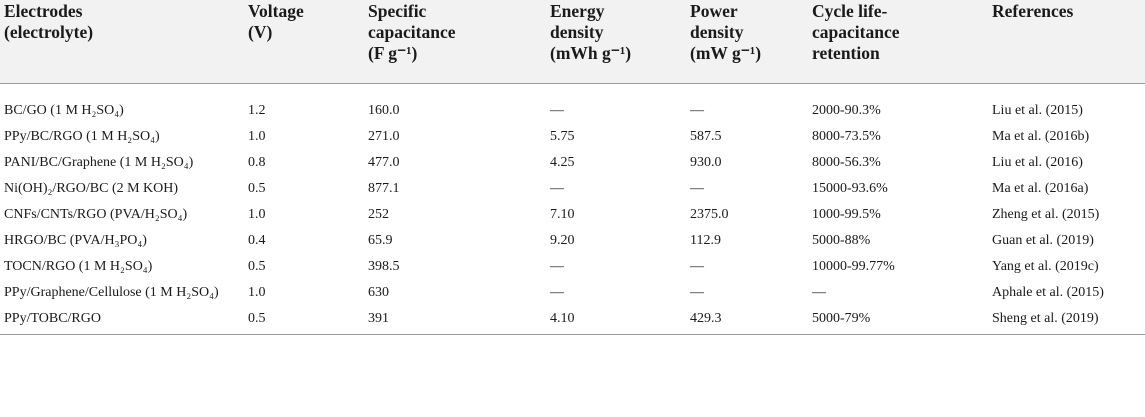  What do you see at coordinates (1040, 188) in the screenshot?
I see `cell-reference: Ma et al. (2016a)` at bounding box center [1040, 188].